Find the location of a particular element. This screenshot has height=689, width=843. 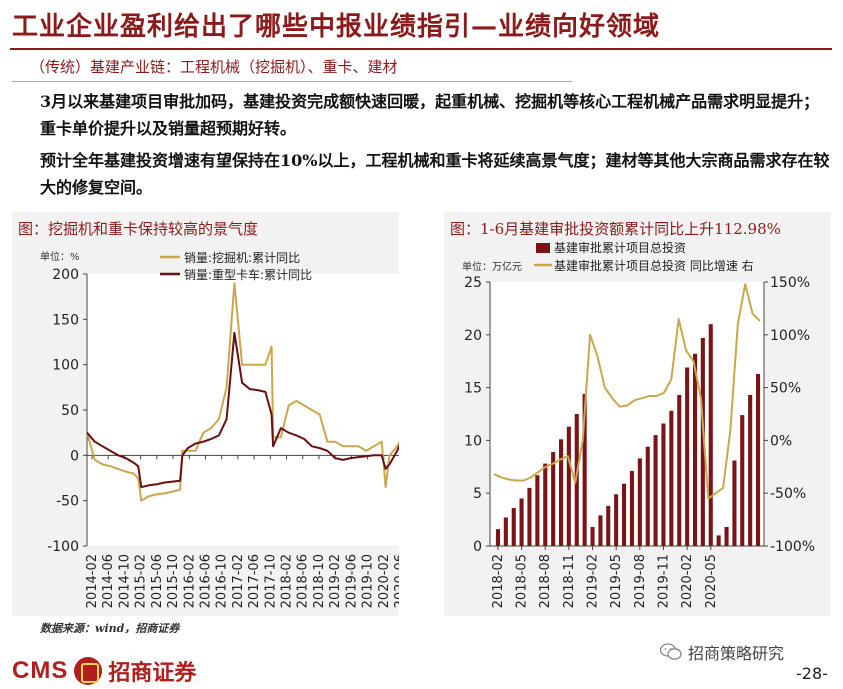

left-unit-label: 单位：% is located at coordinates (60, 256).